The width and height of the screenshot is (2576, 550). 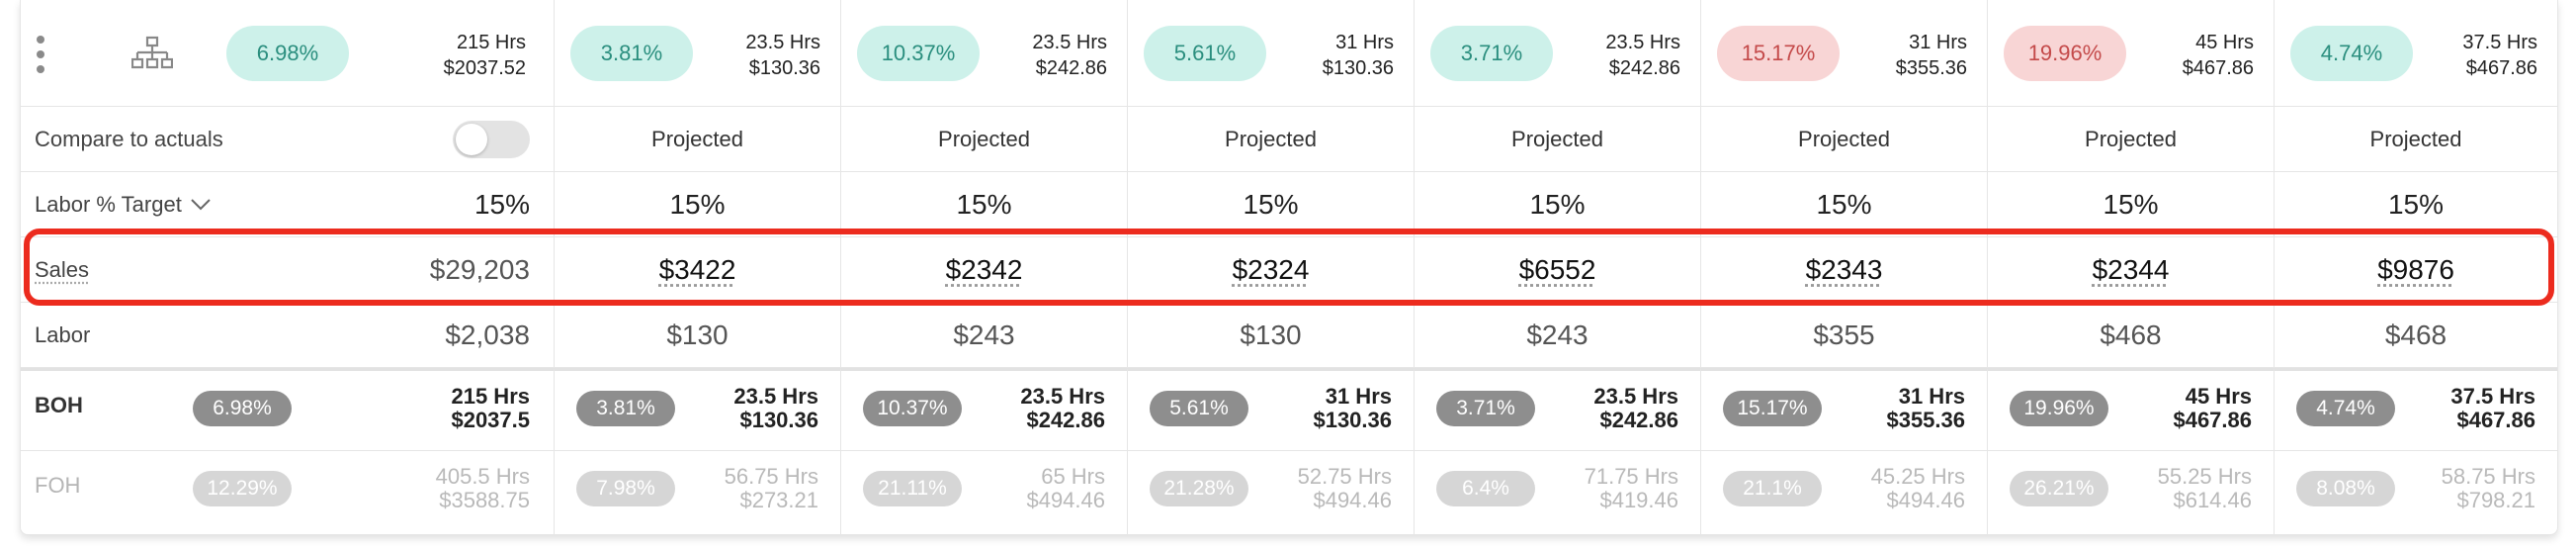 What do you see at coordinates (2059, 488) in the screenshot?
I see `foh-pct-badge: 26.21%` at bounding box center [2059, 488].